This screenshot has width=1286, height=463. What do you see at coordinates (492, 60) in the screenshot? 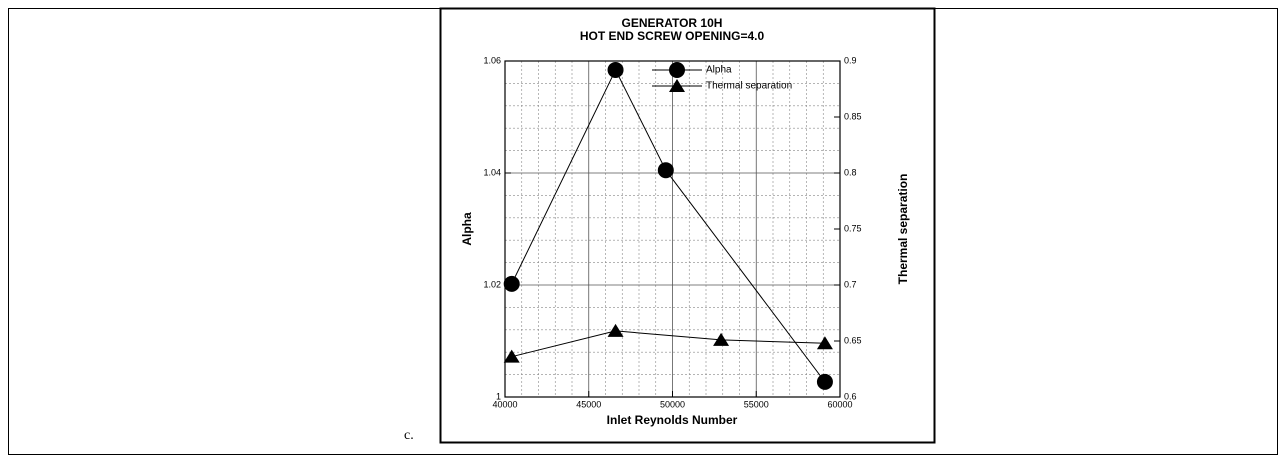
I see `y-tick-label: 1.06` at bounding box center [492, 60].